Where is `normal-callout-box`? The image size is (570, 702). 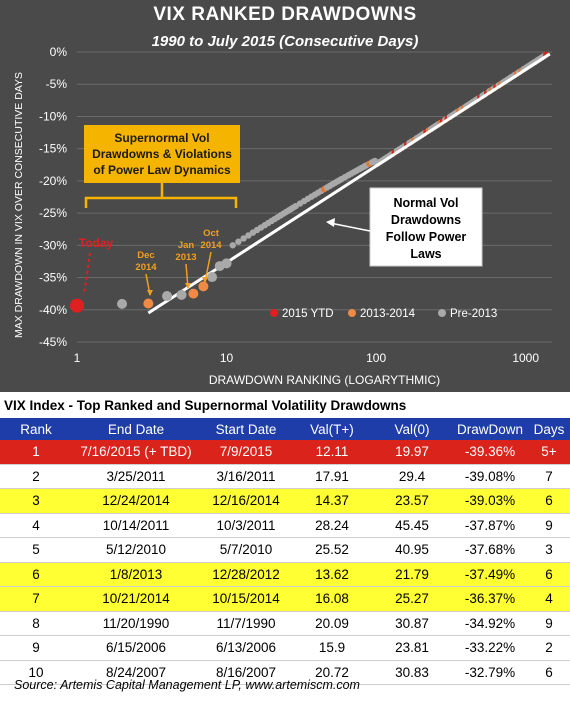
normal-callout-box is located at coordinates (426, 227).